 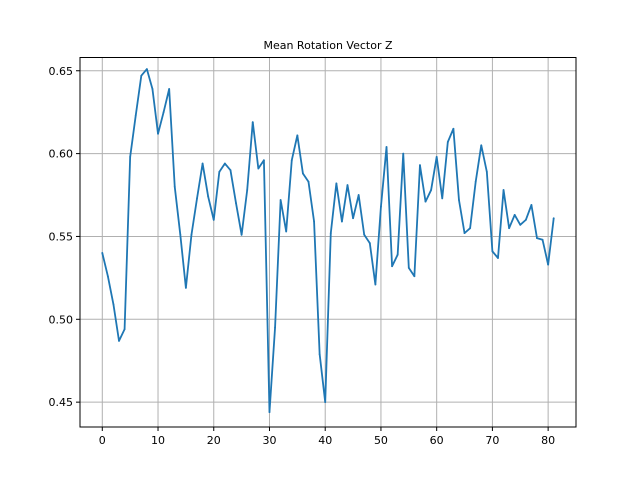 I want to click on x-tick-label: 30, so click(x=269, y=440).